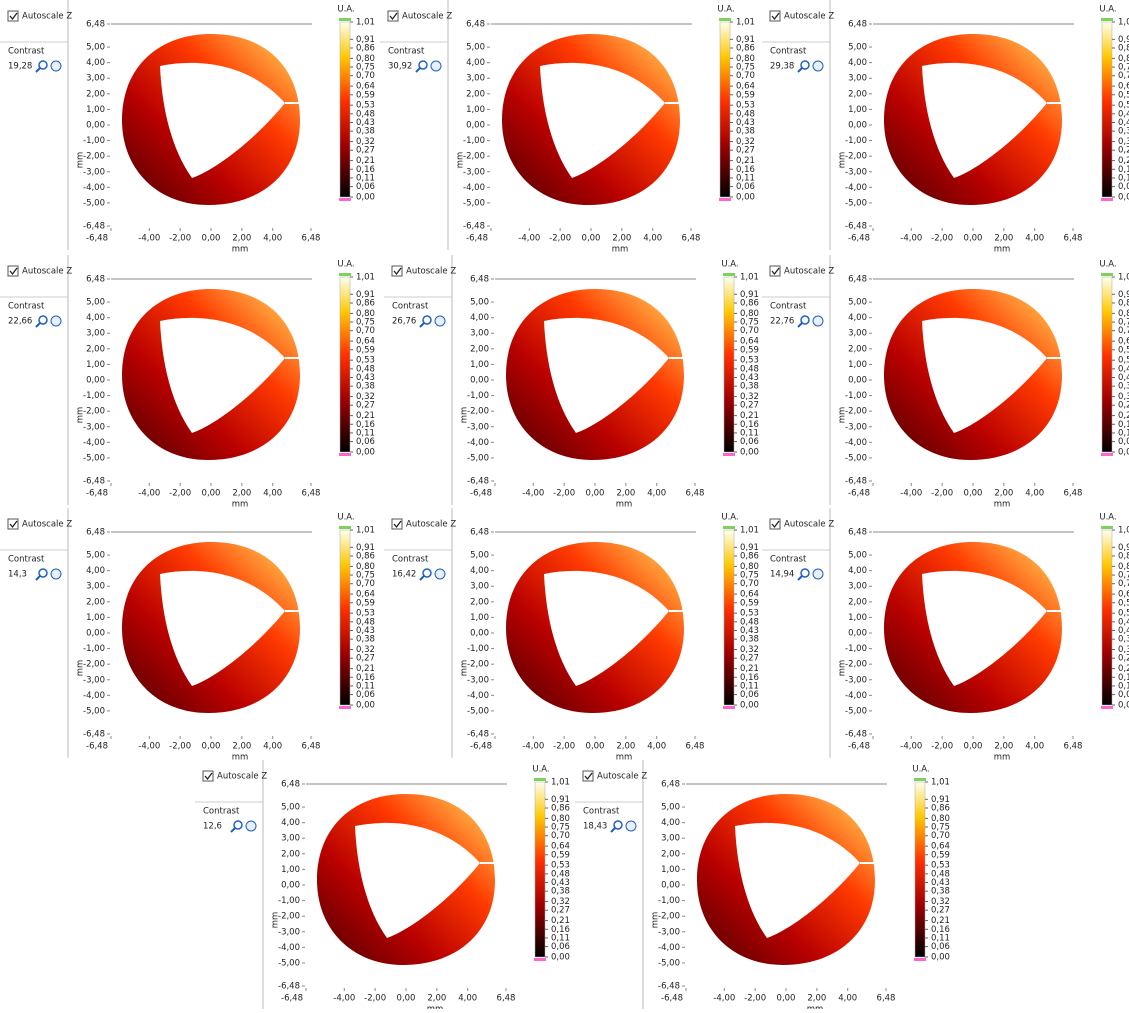 This screenshot has height=1013, width=1129. Describe the element at coordinates (749, 323) in the screenshot. I see `colorbar-tick-label: 0,75` at that location.